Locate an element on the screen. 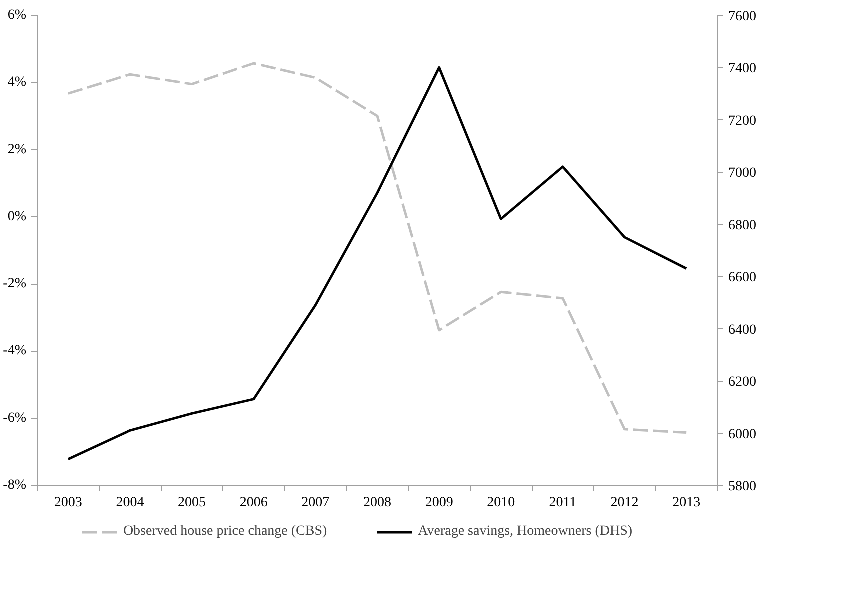 Image resolution: width=857 pixels, height=608 pixels. legend-label: Observed house price change (CBS) is located at coordinates (225, 532).